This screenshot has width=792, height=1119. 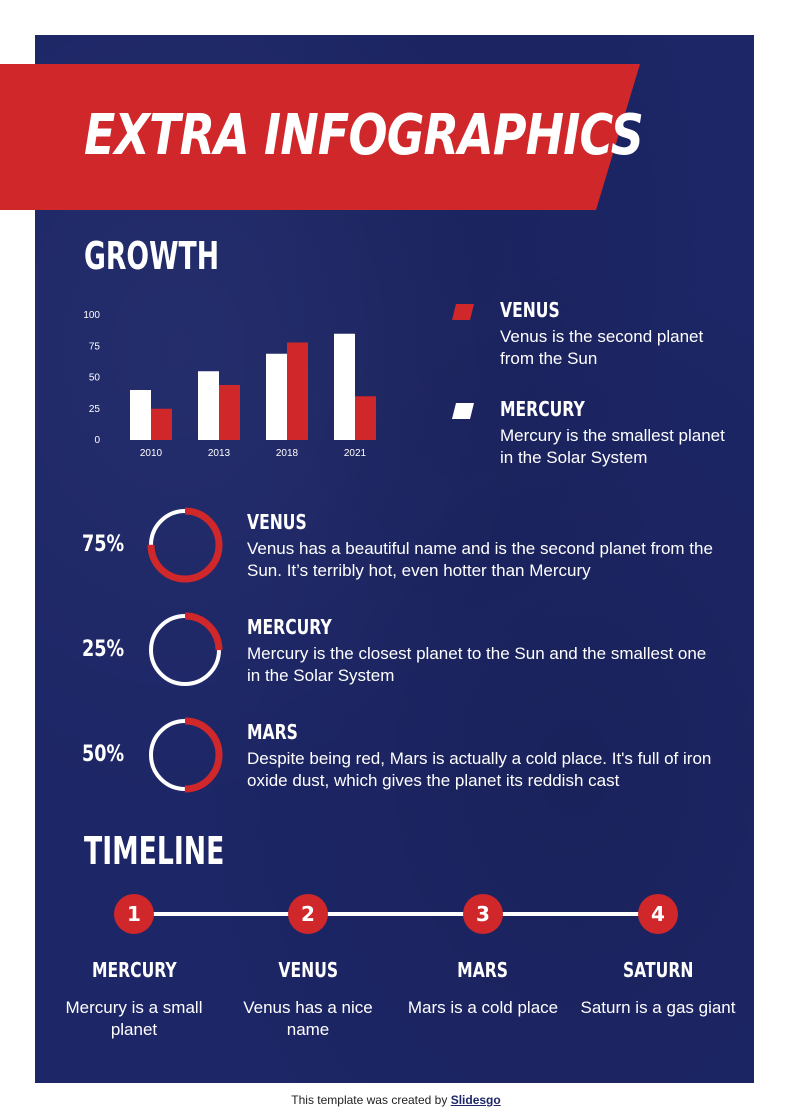 I want to click on timeline-step-1-marker: 1, so click(x=134, y=914).